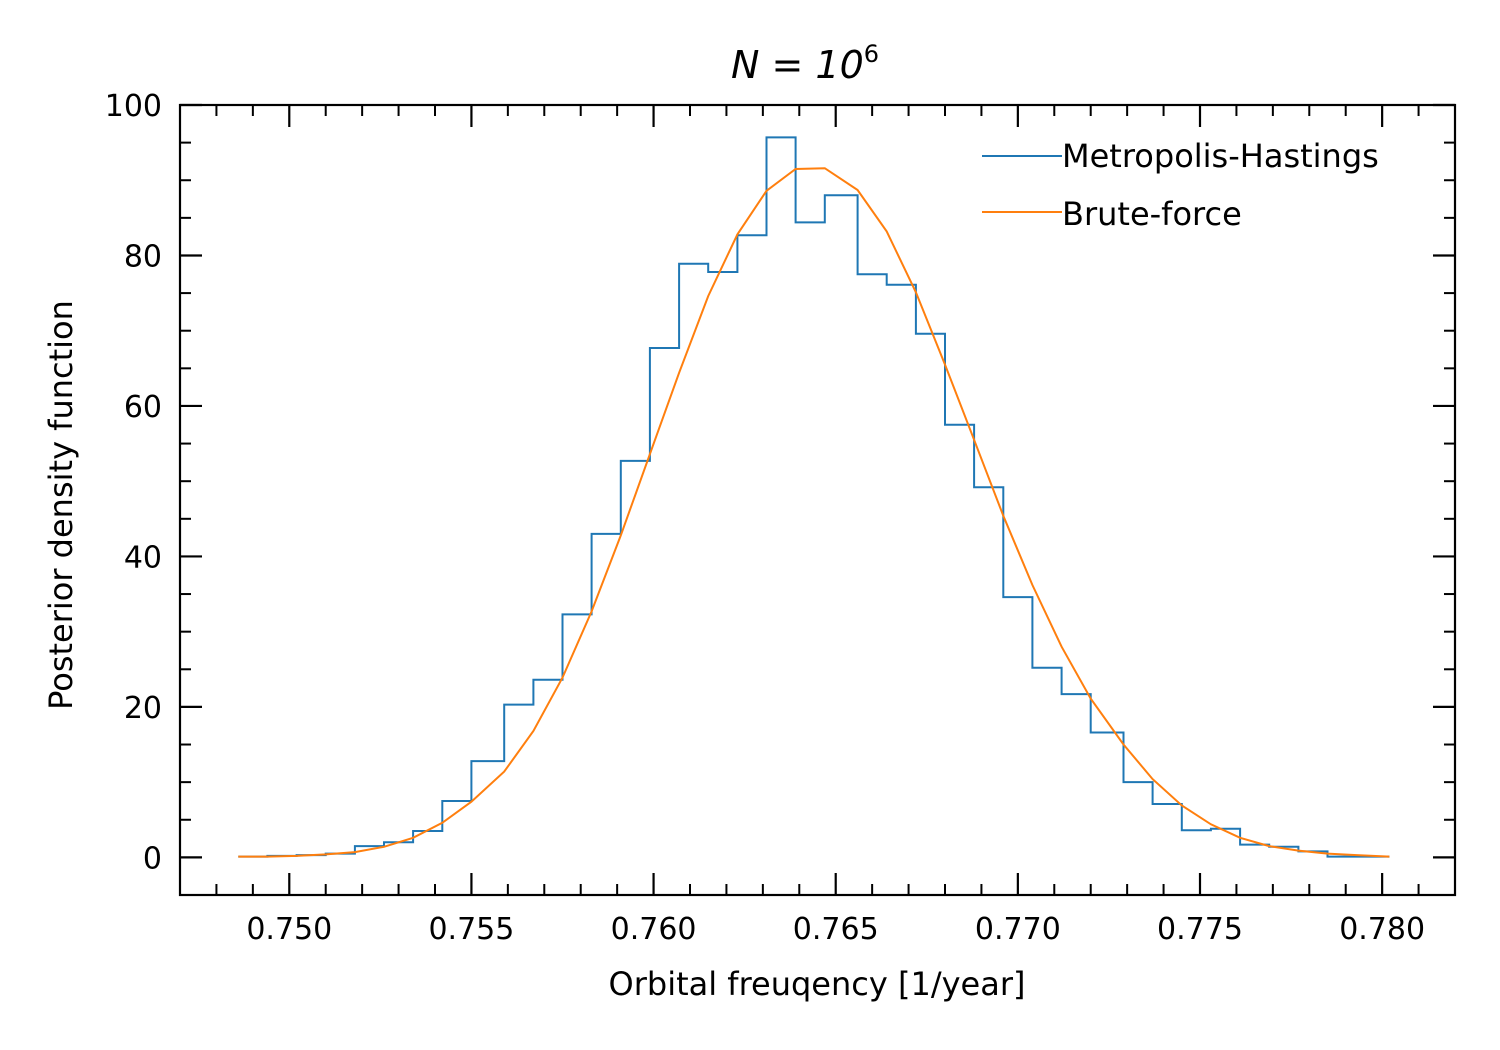 The width and height of the screenshot is (1500, 1050). What do you see at coordinates (654, 929) in the screenshot?
I see `x-tick-label: 0.760` at bounding box center [654, 929].